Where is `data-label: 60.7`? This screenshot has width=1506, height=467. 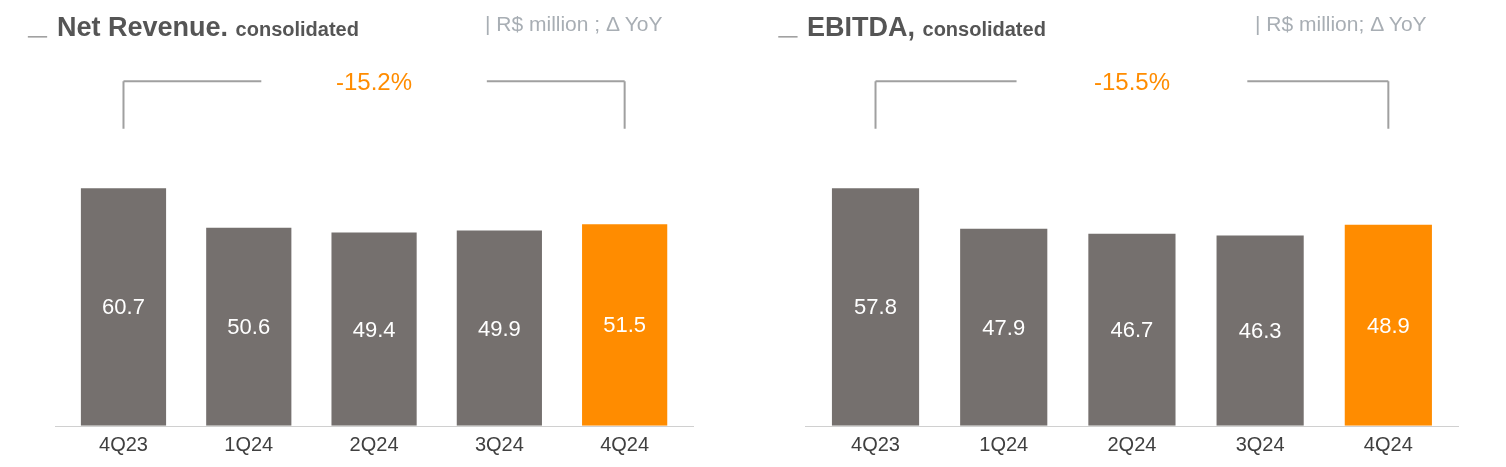
data-label: 60.7 is located at coordinates (123, 307).